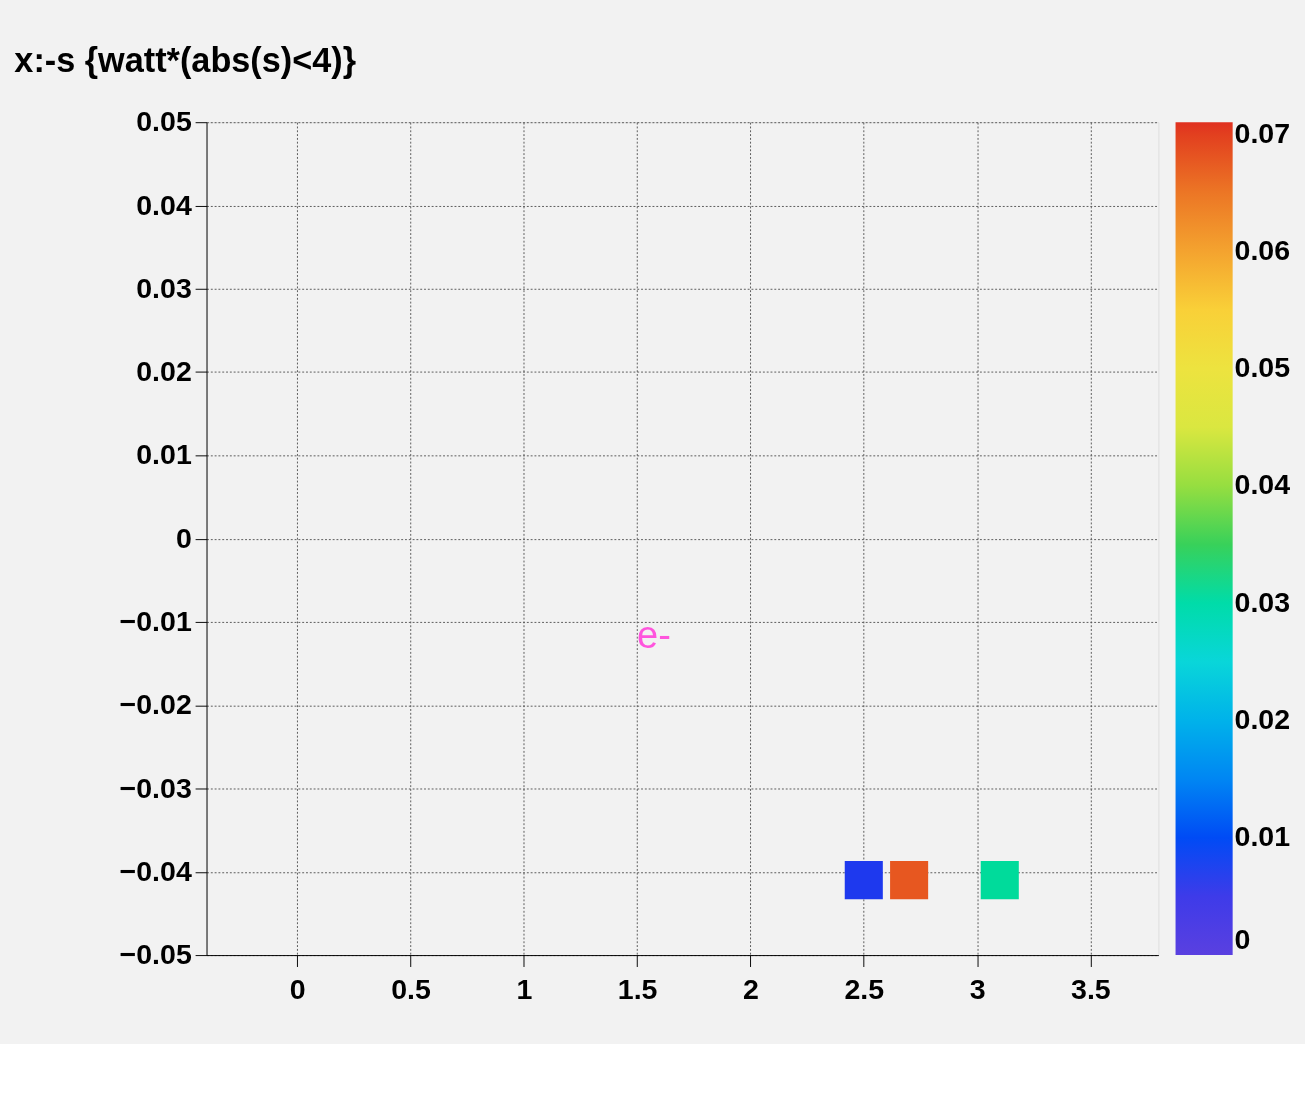 This screenshot has width=1305, height=1093. Describe the element at coordinates (637, 989) in the screenshot. I see `x-tick-label: 1.5` at that location.